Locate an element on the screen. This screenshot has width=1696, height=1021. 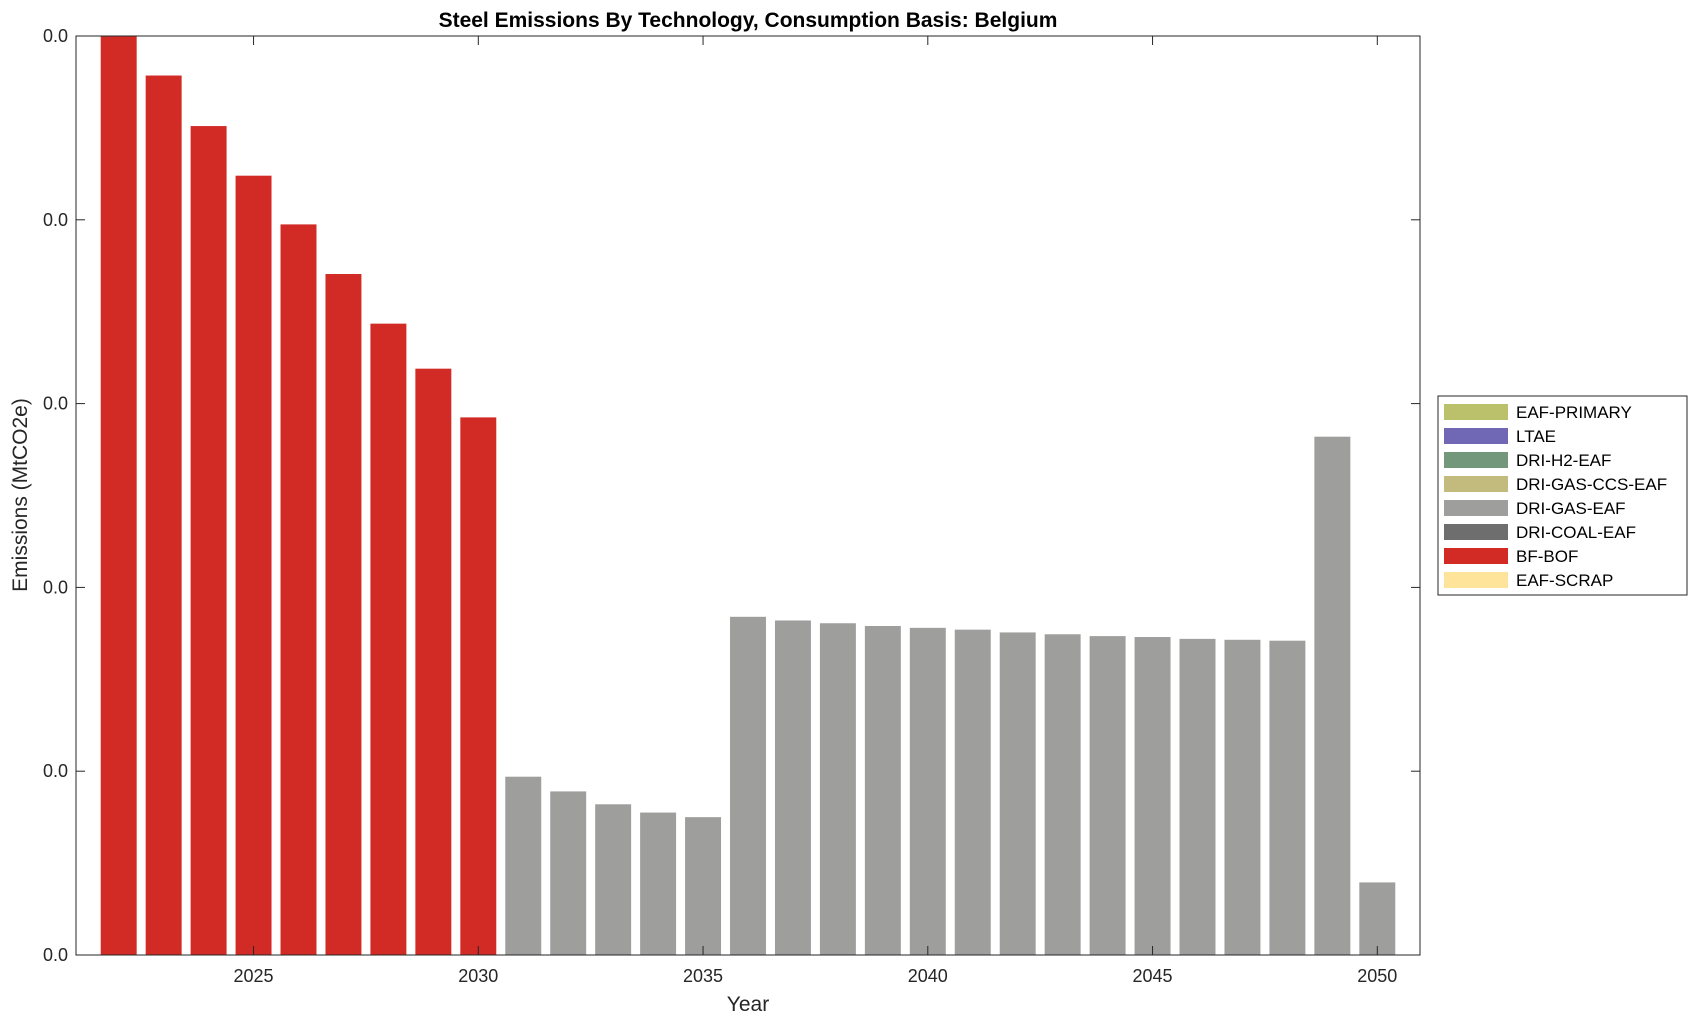
legend-swatch-ltae is located at coordinates (1476, 436).